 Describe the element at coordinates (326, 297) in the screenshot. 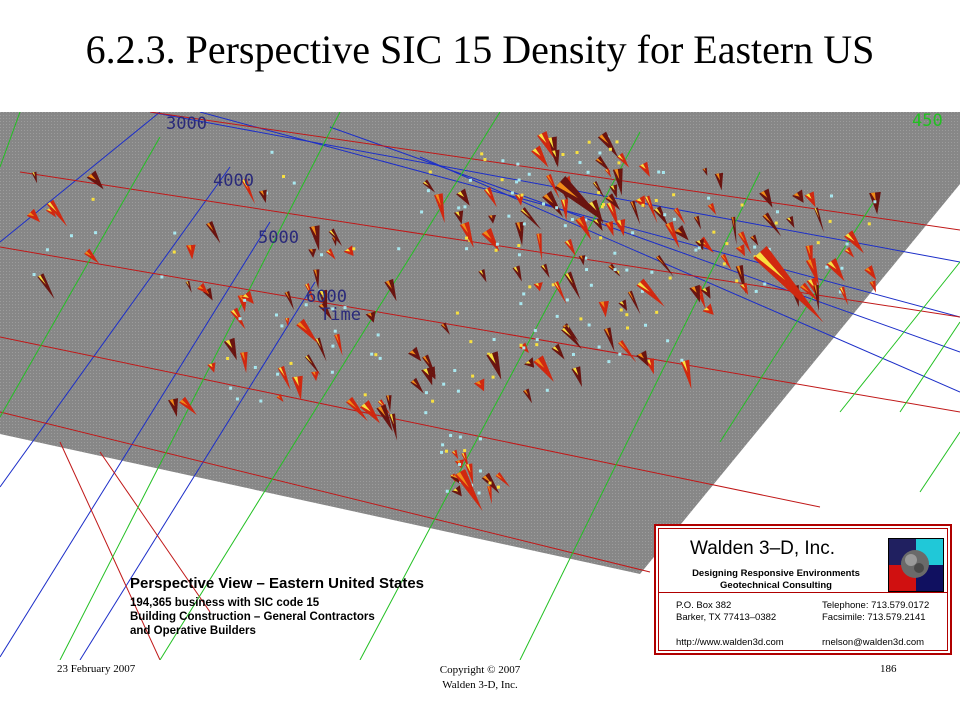

I see `grid-label-6000: 6000` at that location.